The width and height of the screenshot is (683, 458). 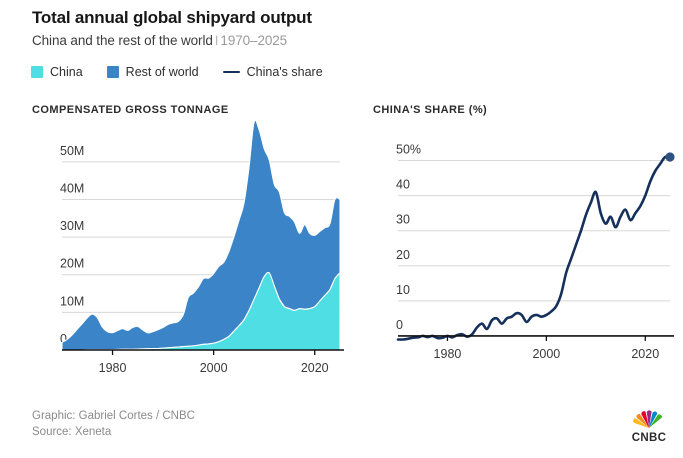 I want to click on subtitle-separator: I, so click(x=216, y=40).